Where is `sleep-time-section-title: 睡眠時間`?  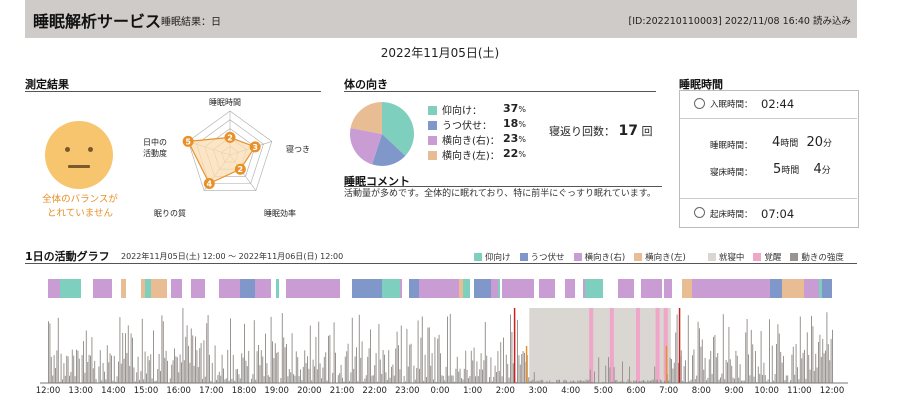
sleep-time-section-title: 睡眠時間 is located at coordinates (701, 84).